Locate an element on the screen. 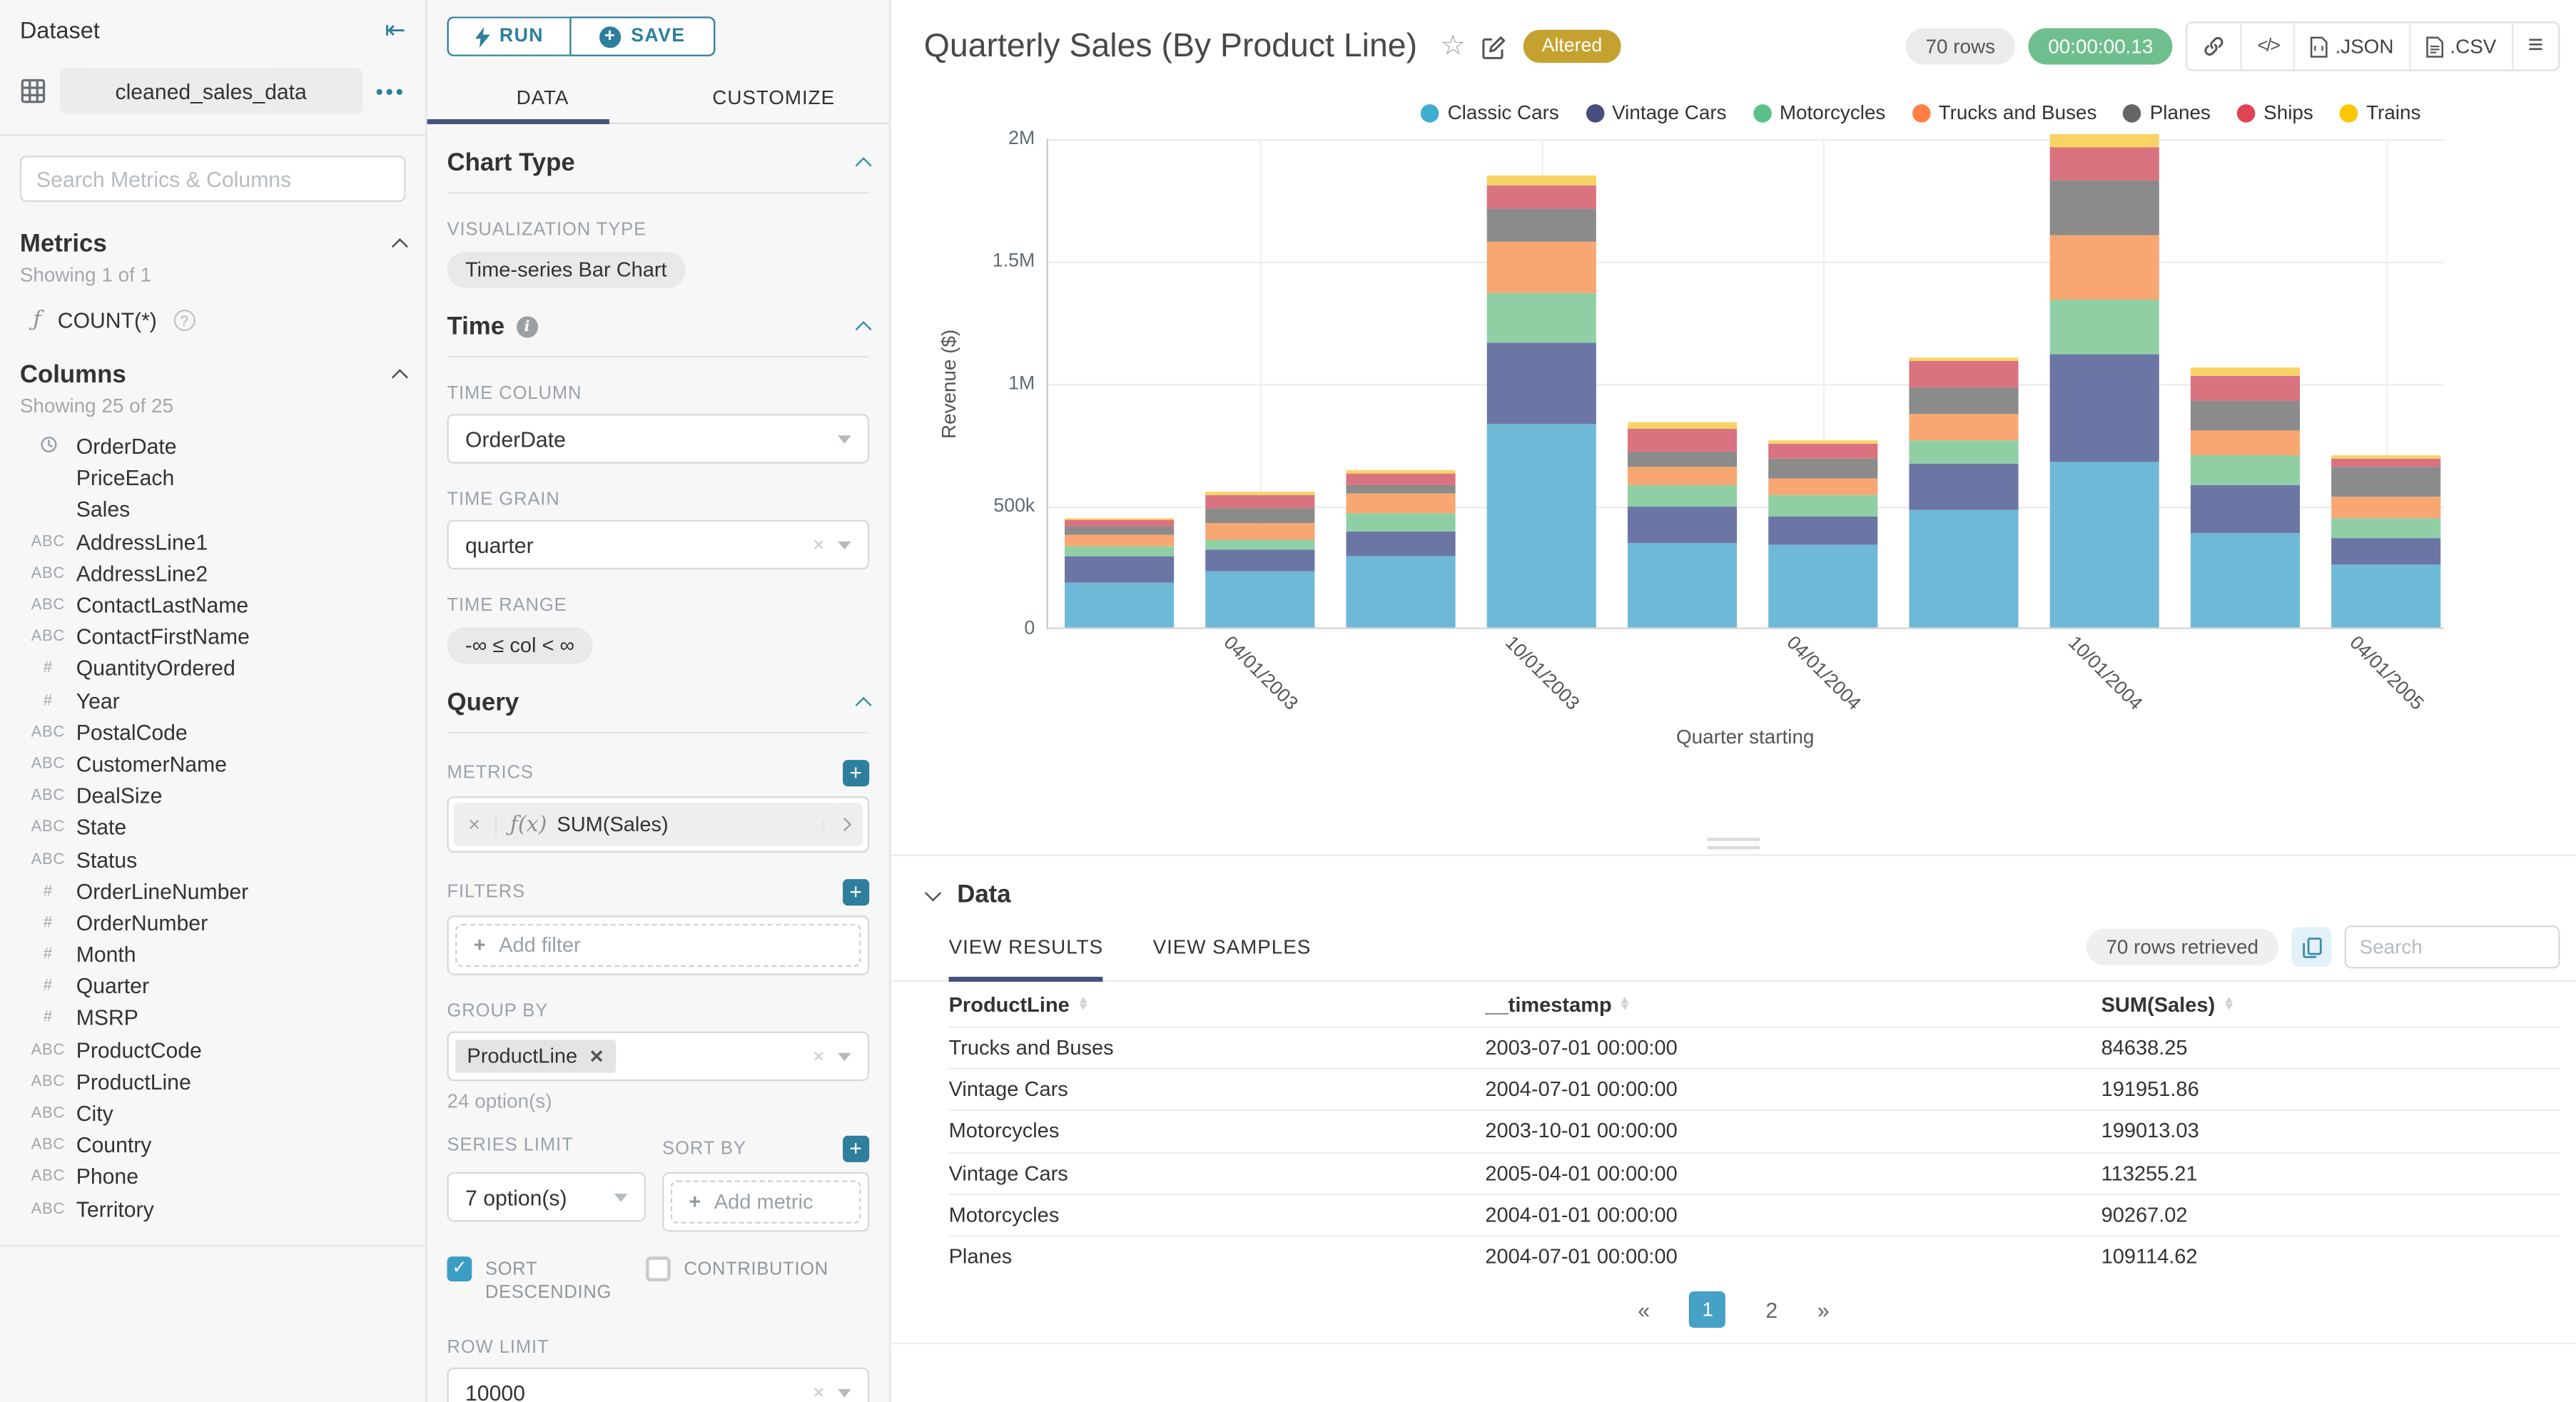 This screenshot has width=2576, height=1402. add-metric-button: + is located at coordinates (856, 774).